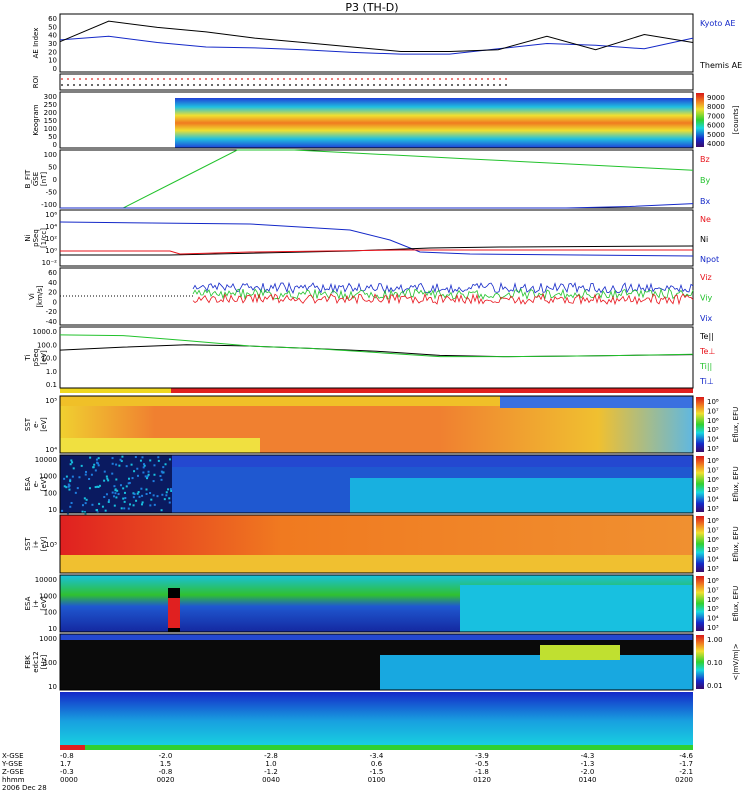  I want to click on y-axis-label: Ni, so click(28, 237).